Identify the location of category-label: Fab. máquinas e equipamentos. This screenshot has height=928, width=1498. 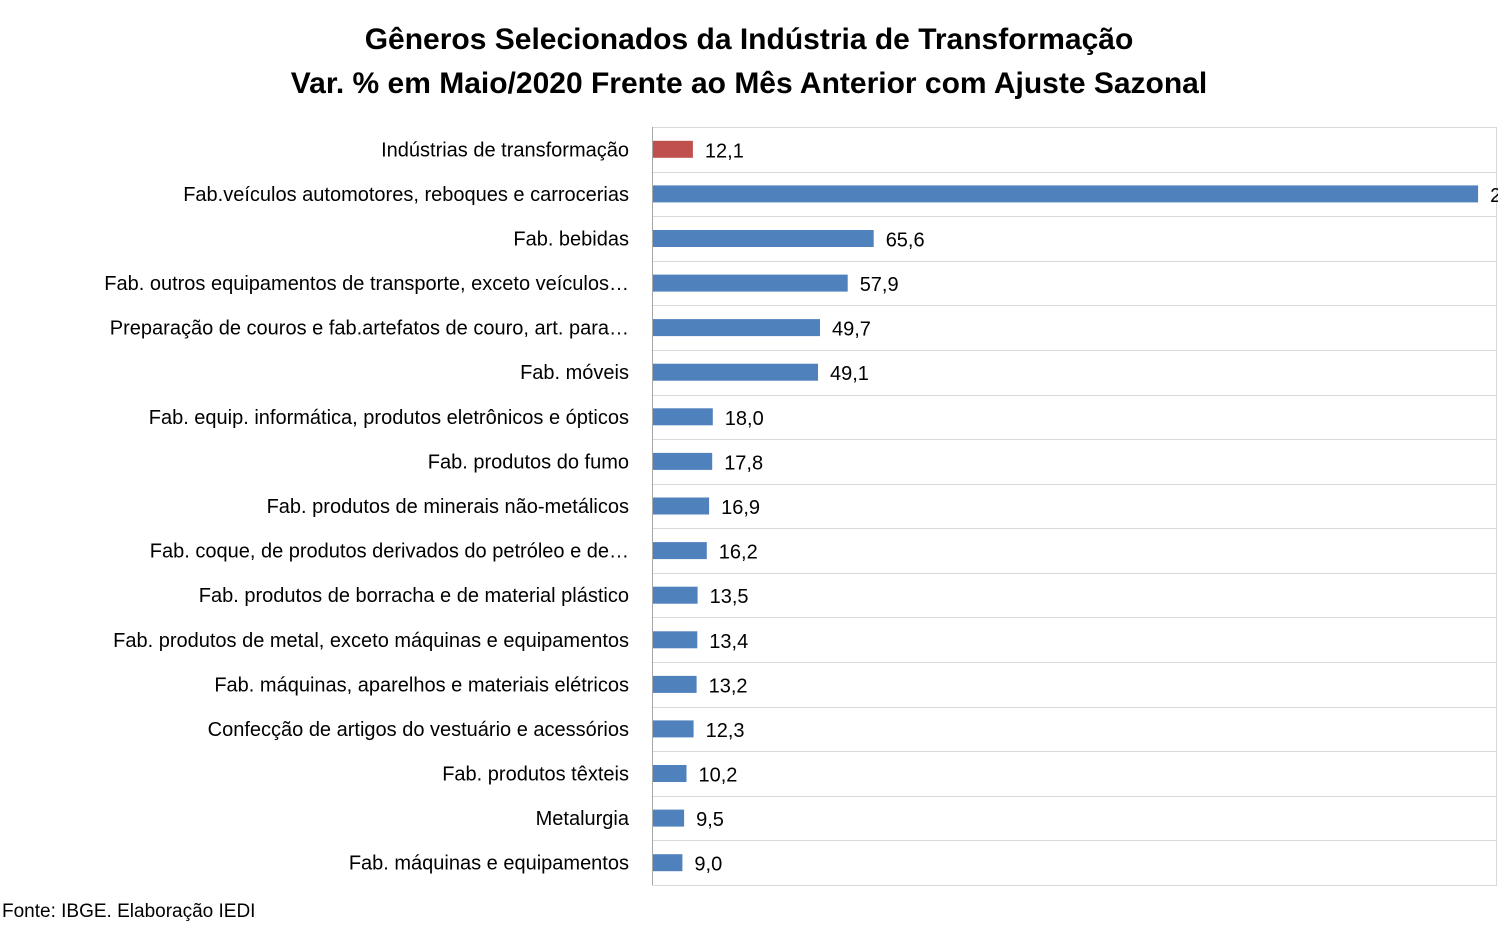
(489, 864).